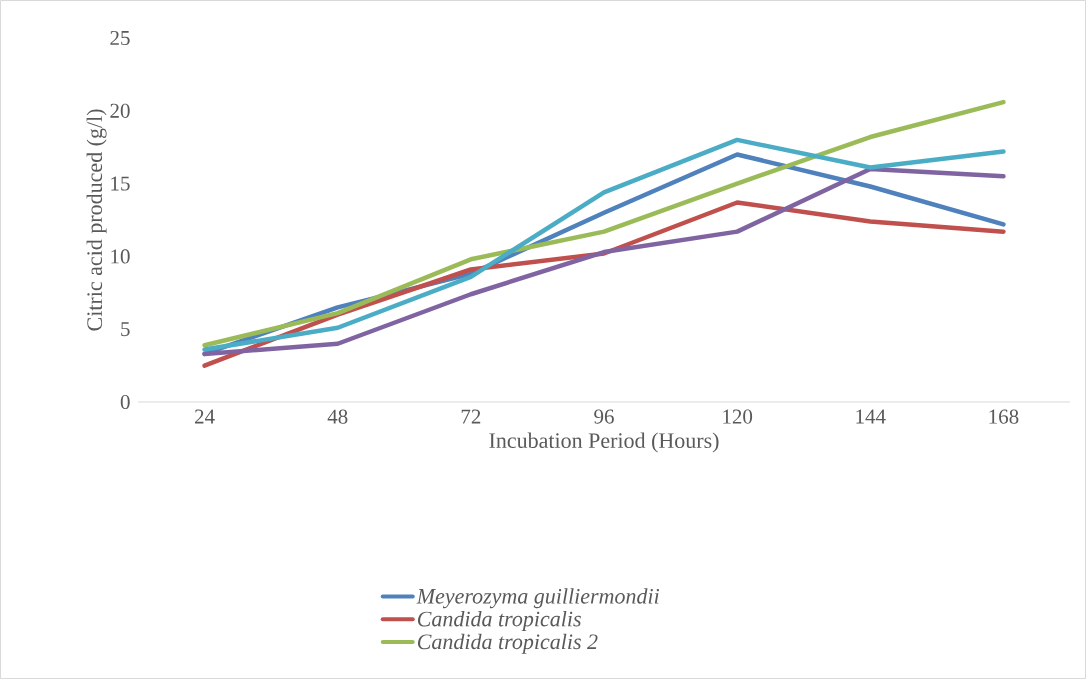  I want to click on y-tick-label: 20, so click(120, 110).